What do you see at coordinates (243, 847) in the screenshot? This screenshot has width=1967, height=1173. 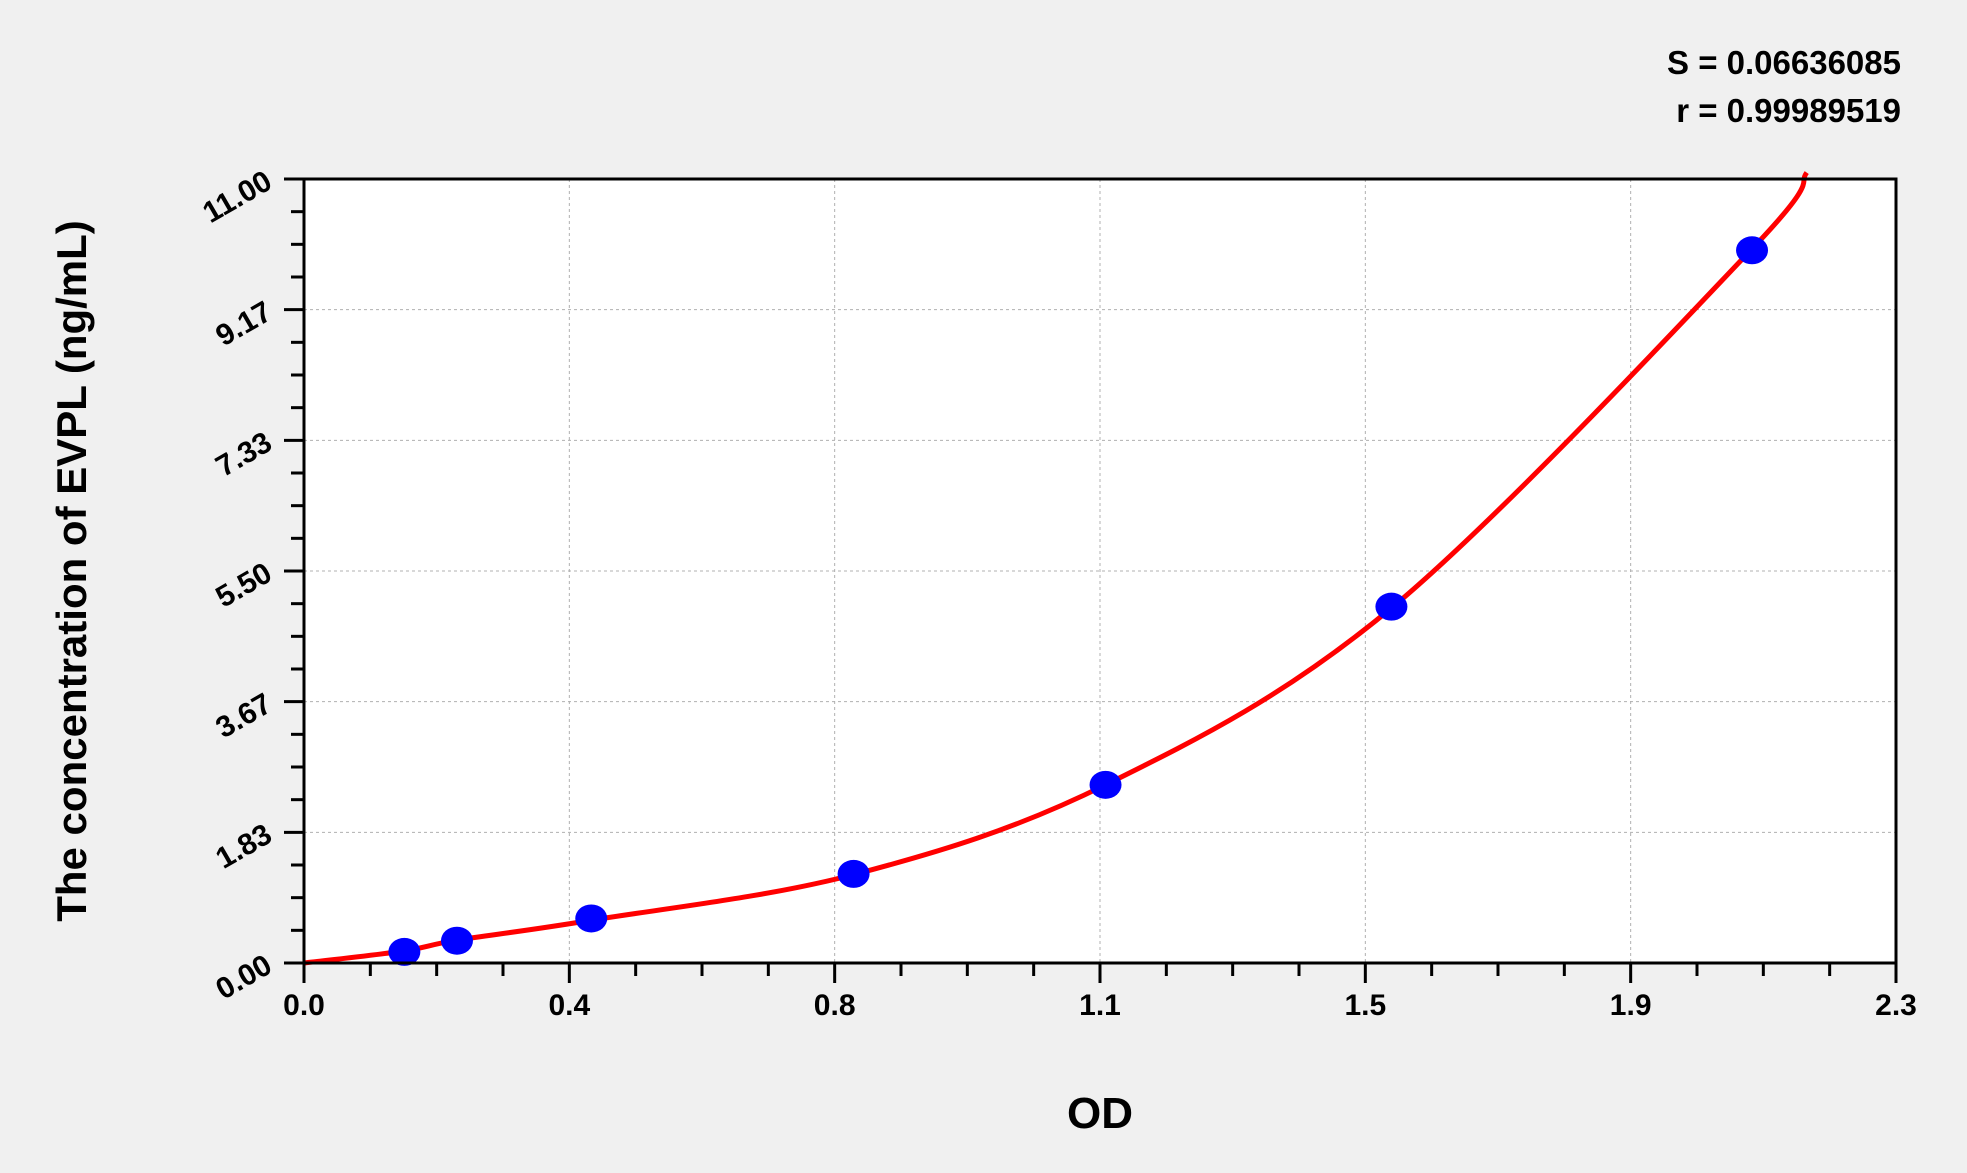 I see `y-tick-label: 1.83` at bounding box center [243, 847].